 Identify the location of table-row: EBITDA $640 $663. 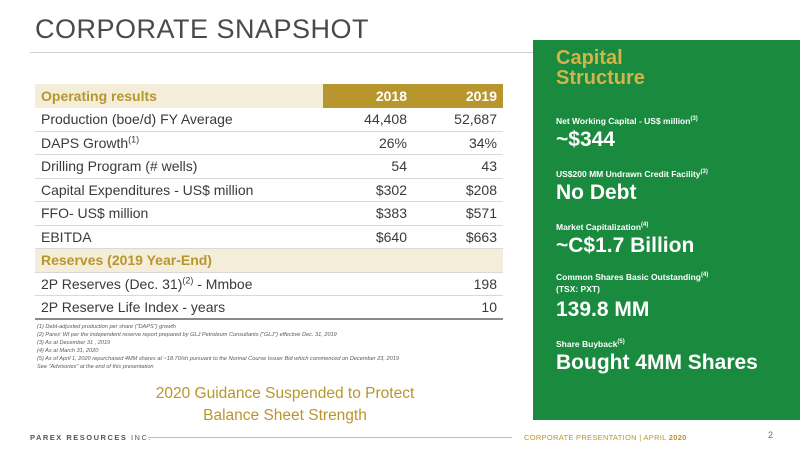
(269, 237).